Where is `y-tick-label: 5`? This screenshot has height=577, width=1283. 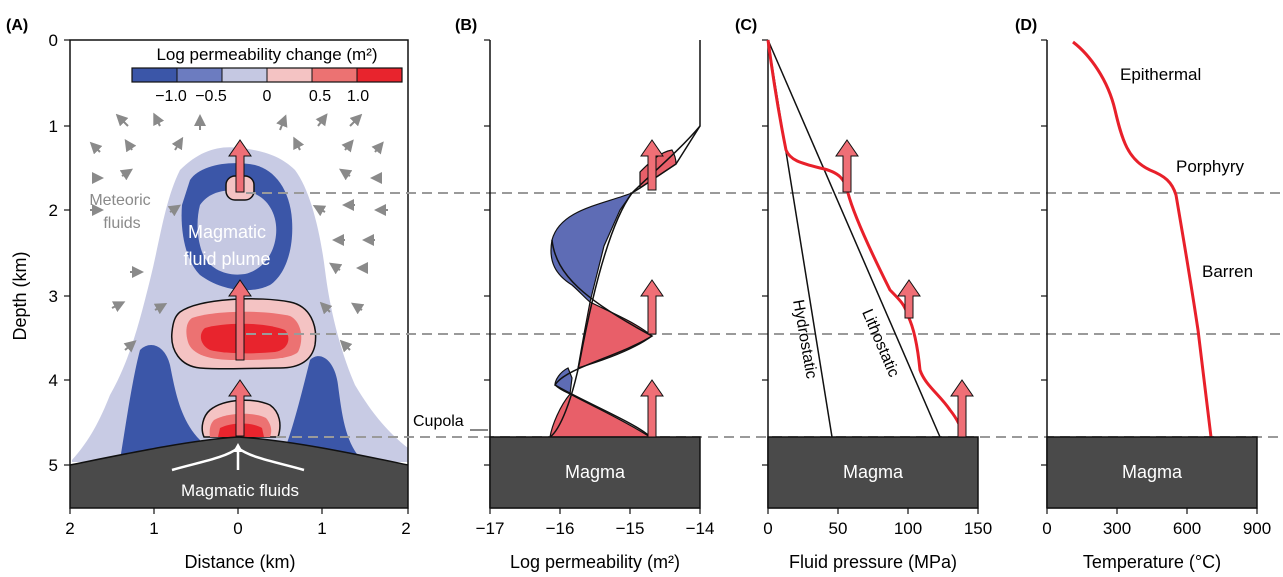
y-tick-label: 5 is located at coordinates (53, 465).